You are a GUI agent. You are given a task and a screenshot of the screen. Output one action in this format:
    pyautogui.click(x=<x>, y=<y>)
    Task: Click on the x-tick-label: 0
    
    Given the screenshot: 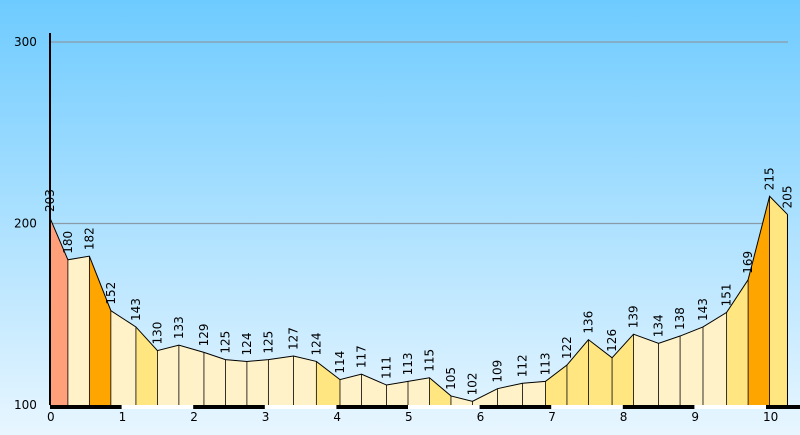 What is the action you would take?
    pyautogui.click(x=51, y=417)
    